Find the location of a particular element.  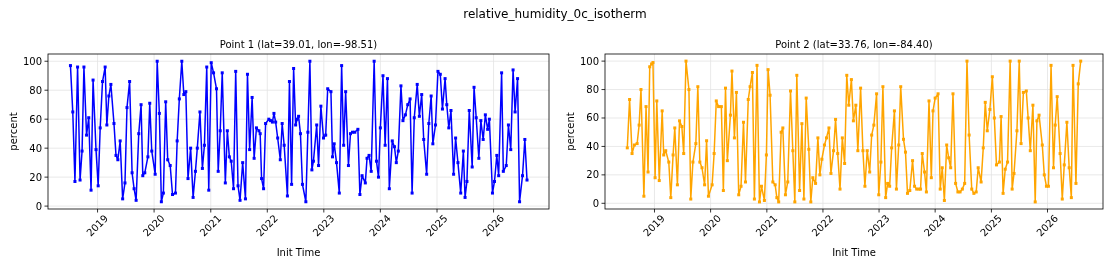

chart-title: Point 2 (lat=33.76, lon=-84.40) is located at coordinates (854, 44).